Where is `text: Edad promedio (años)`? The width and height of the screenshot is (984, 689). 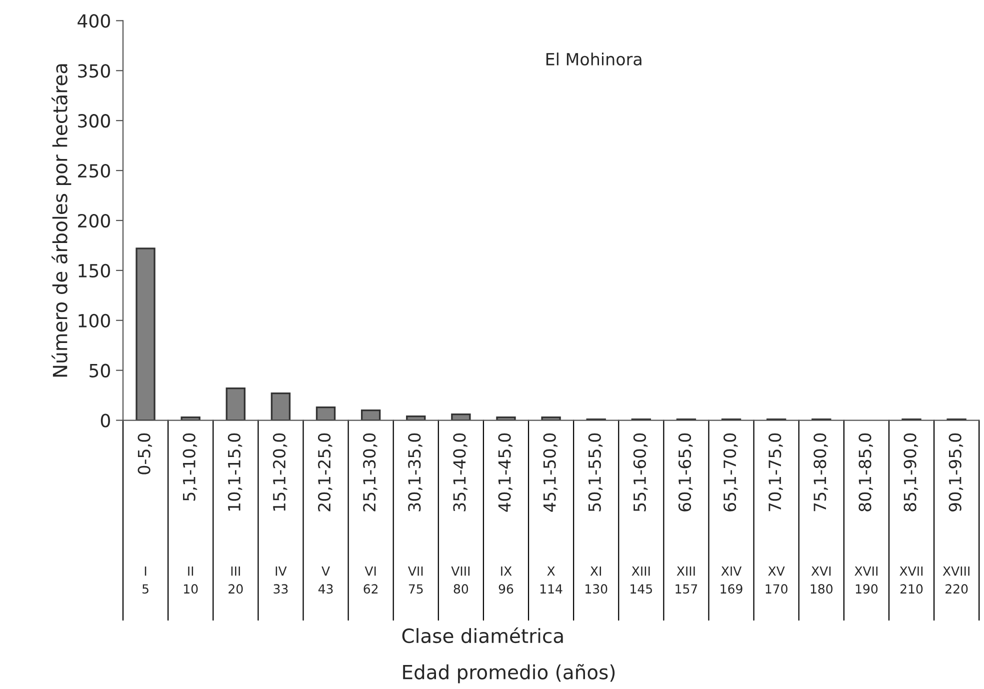
text: Edad promedio (años) is located at coordinates (509, 674).